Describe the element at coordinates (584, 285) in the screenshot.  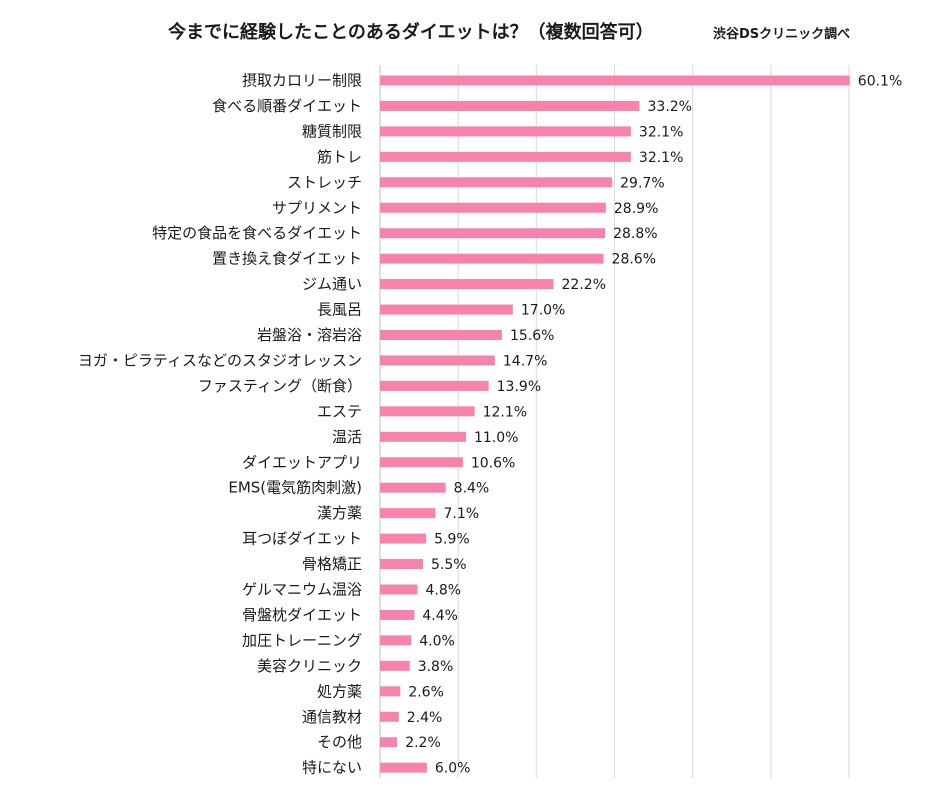
I see `value-label-9: 22.2%` at that location.